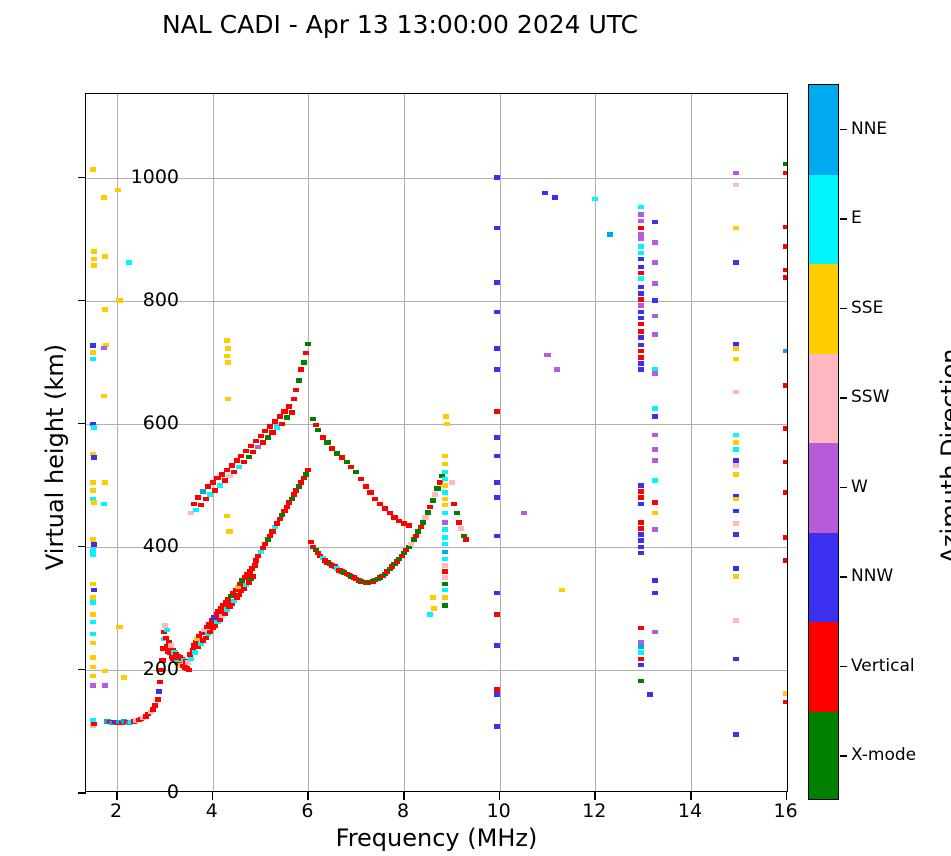 This screenshot has height=856, width=951. What do you see at coordinates (436, 424) in the screenshot?
I see `gridline-horizontal` at bounding box center [436, 424].